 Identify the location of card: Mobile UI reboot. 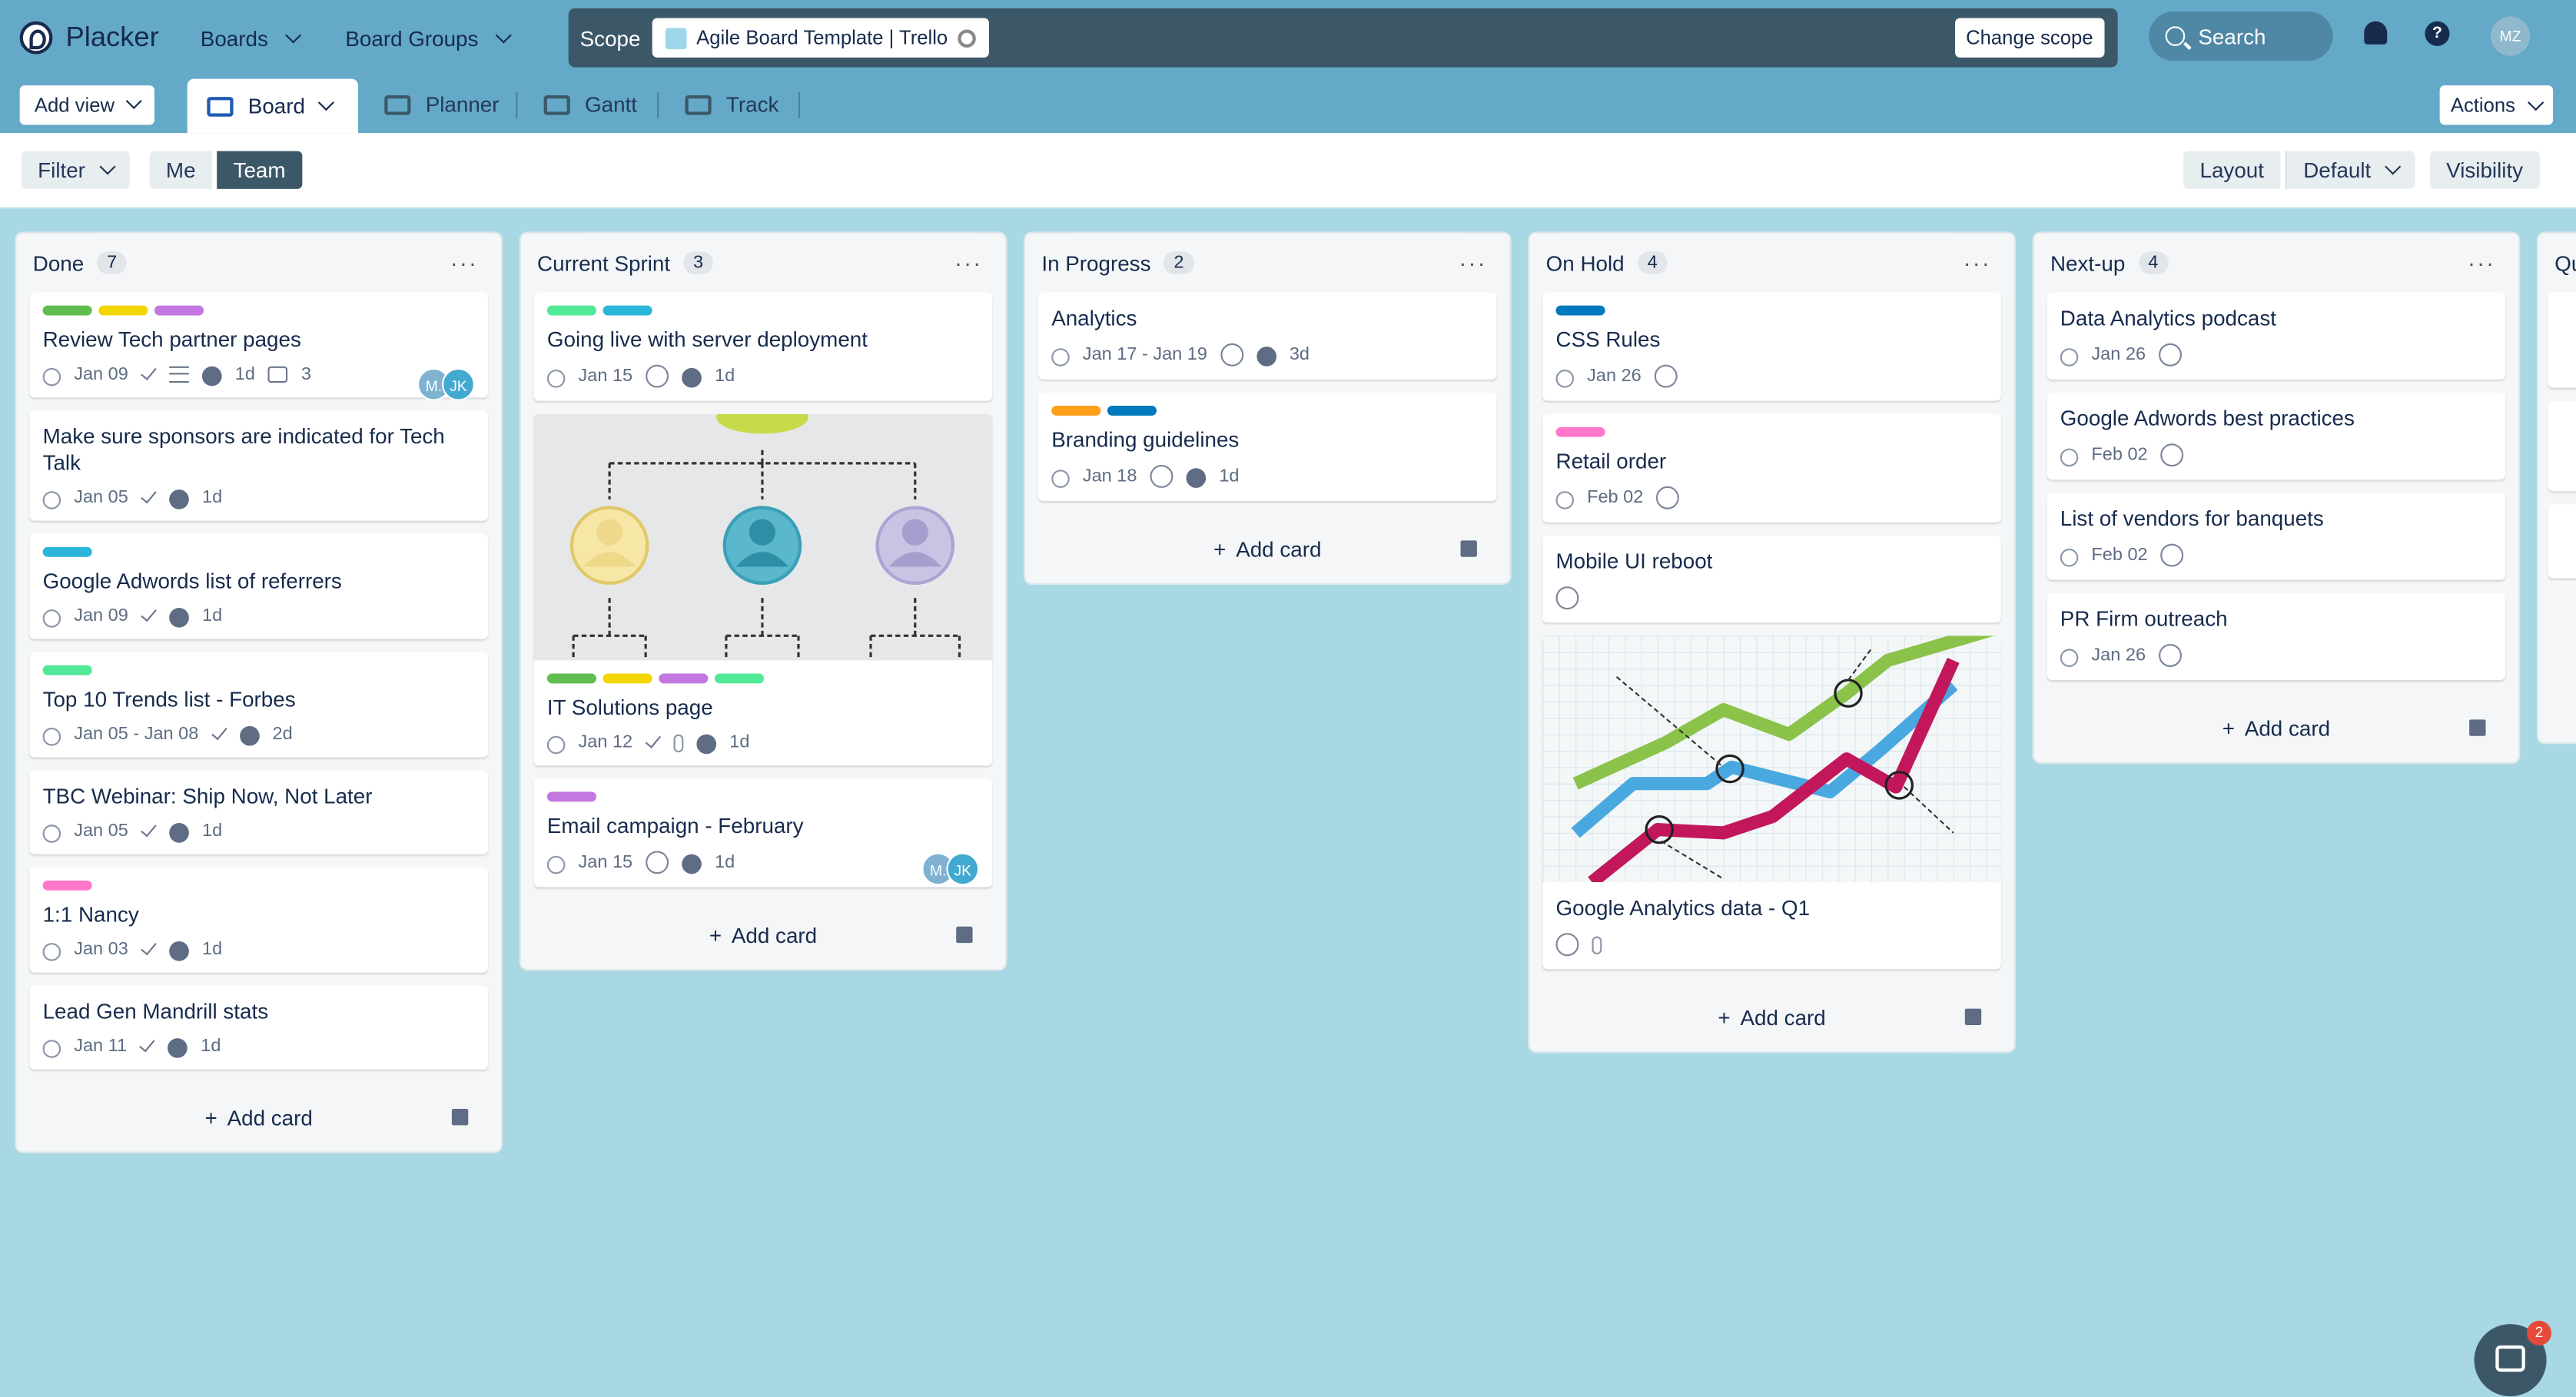
(1771, 579).